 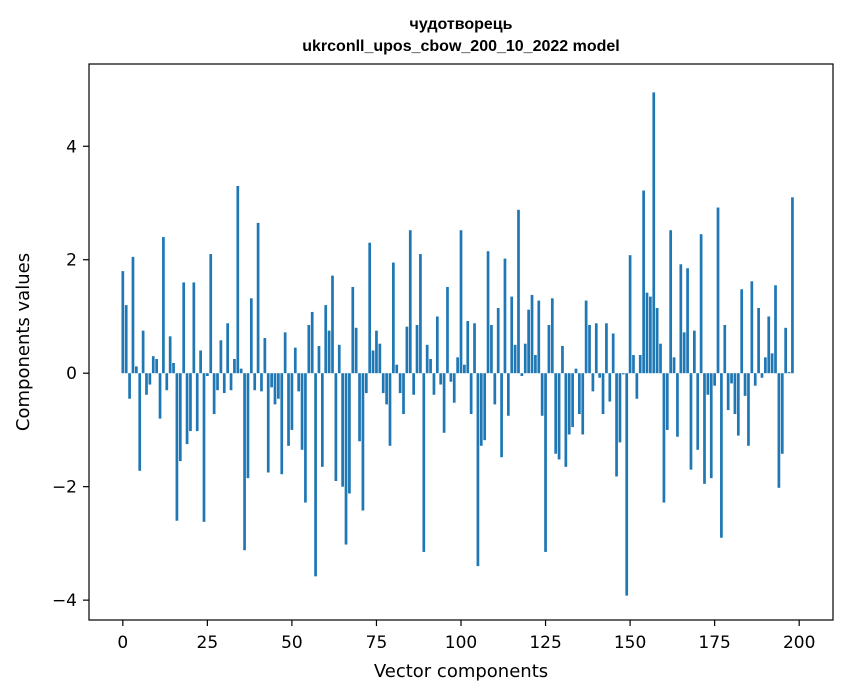 What do you see at coordinates (122, 643) in the screenshot?
I see `x-tick-label: 0` at bounding box center [122, 643].